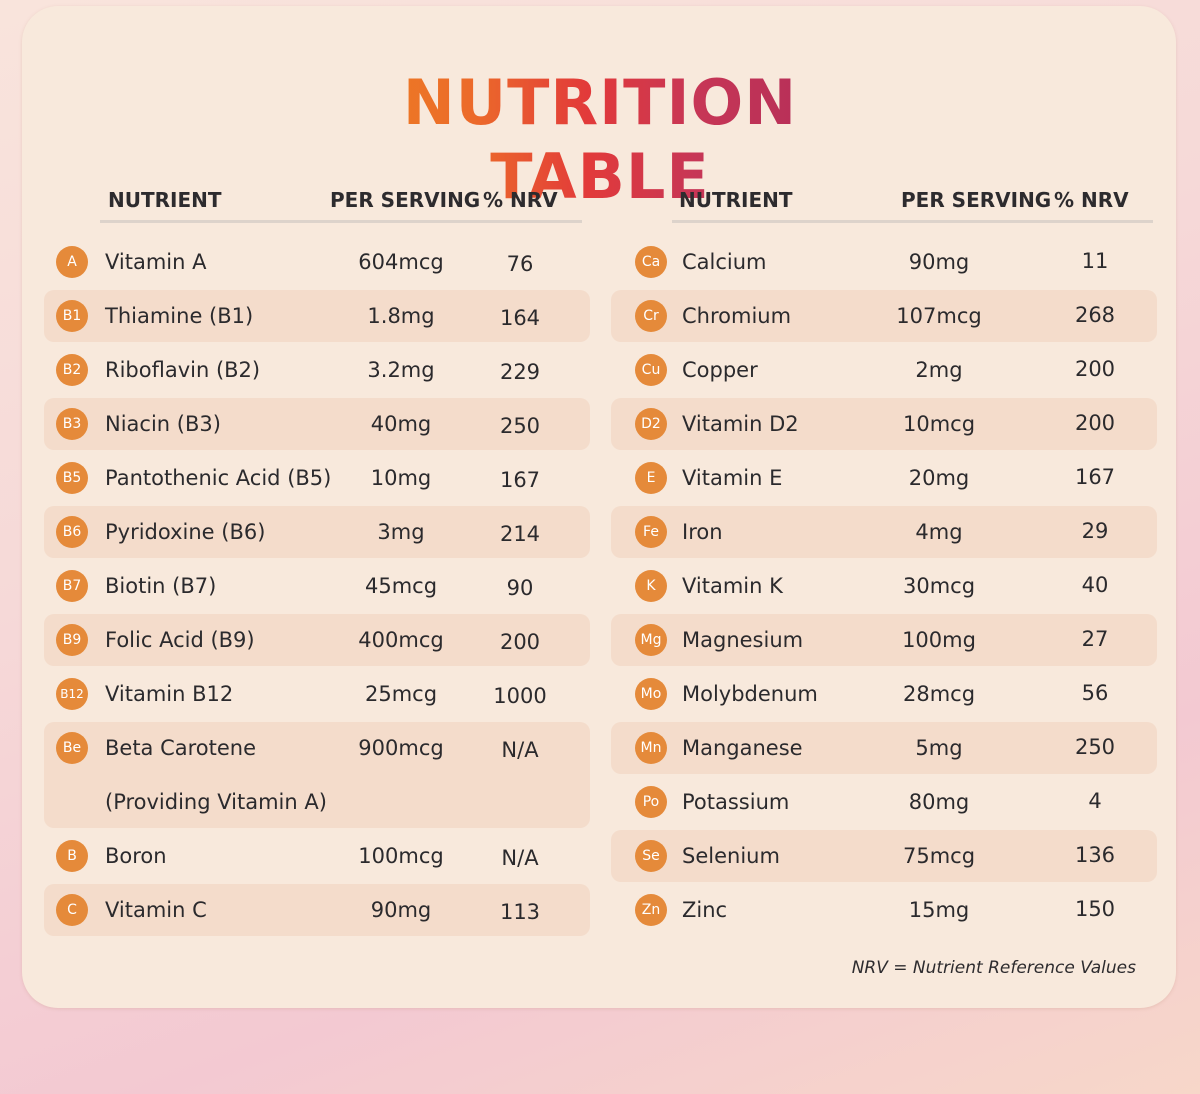  Describe the element at coordinates (884, 532) in the screenshot. I see `table-row: Fe Iron 4mg 29` at that location.